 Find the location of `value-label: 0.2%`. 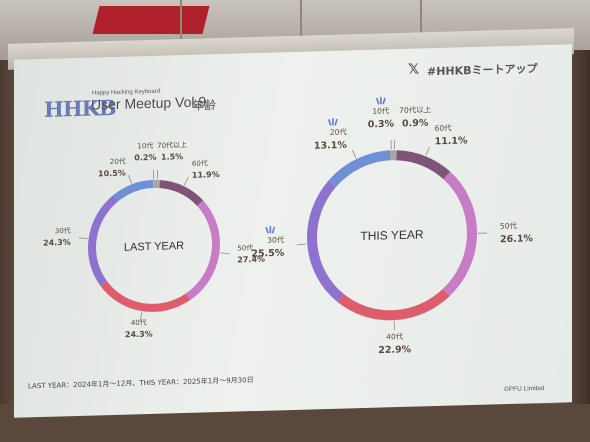

value-label: 0.2% is located at coordinates (145, 158).